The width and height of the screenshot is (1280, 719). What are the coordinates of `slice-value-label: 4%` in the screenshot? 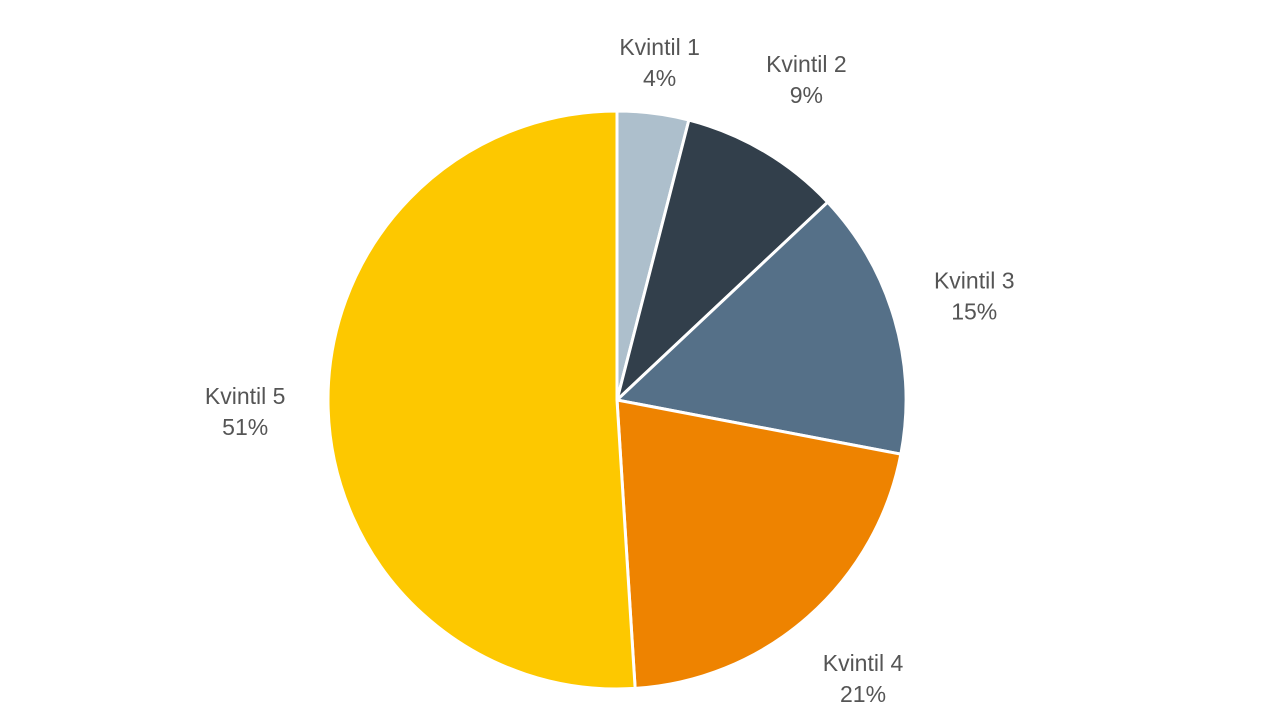 It's located at (659, 78).